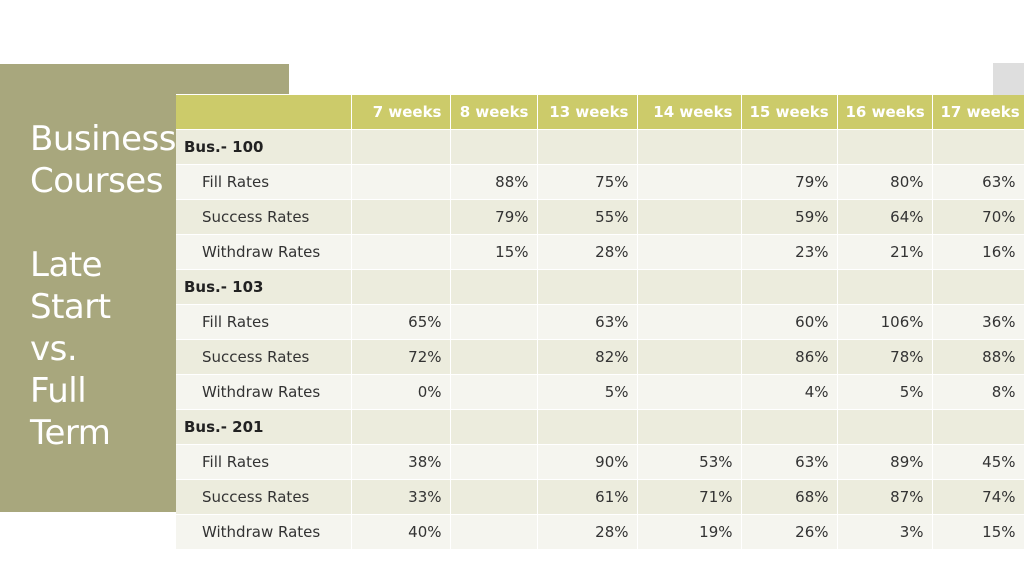 The height and width of the screenshot is (576, 1024). I want to click on course-name: Bus.- 103, so click(264, 287).